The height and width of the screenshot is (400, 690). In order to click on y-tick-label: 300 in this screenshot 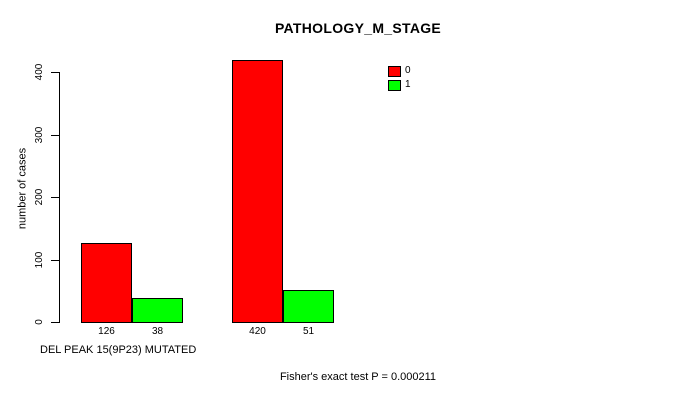, I will do `click(39, 134)`.